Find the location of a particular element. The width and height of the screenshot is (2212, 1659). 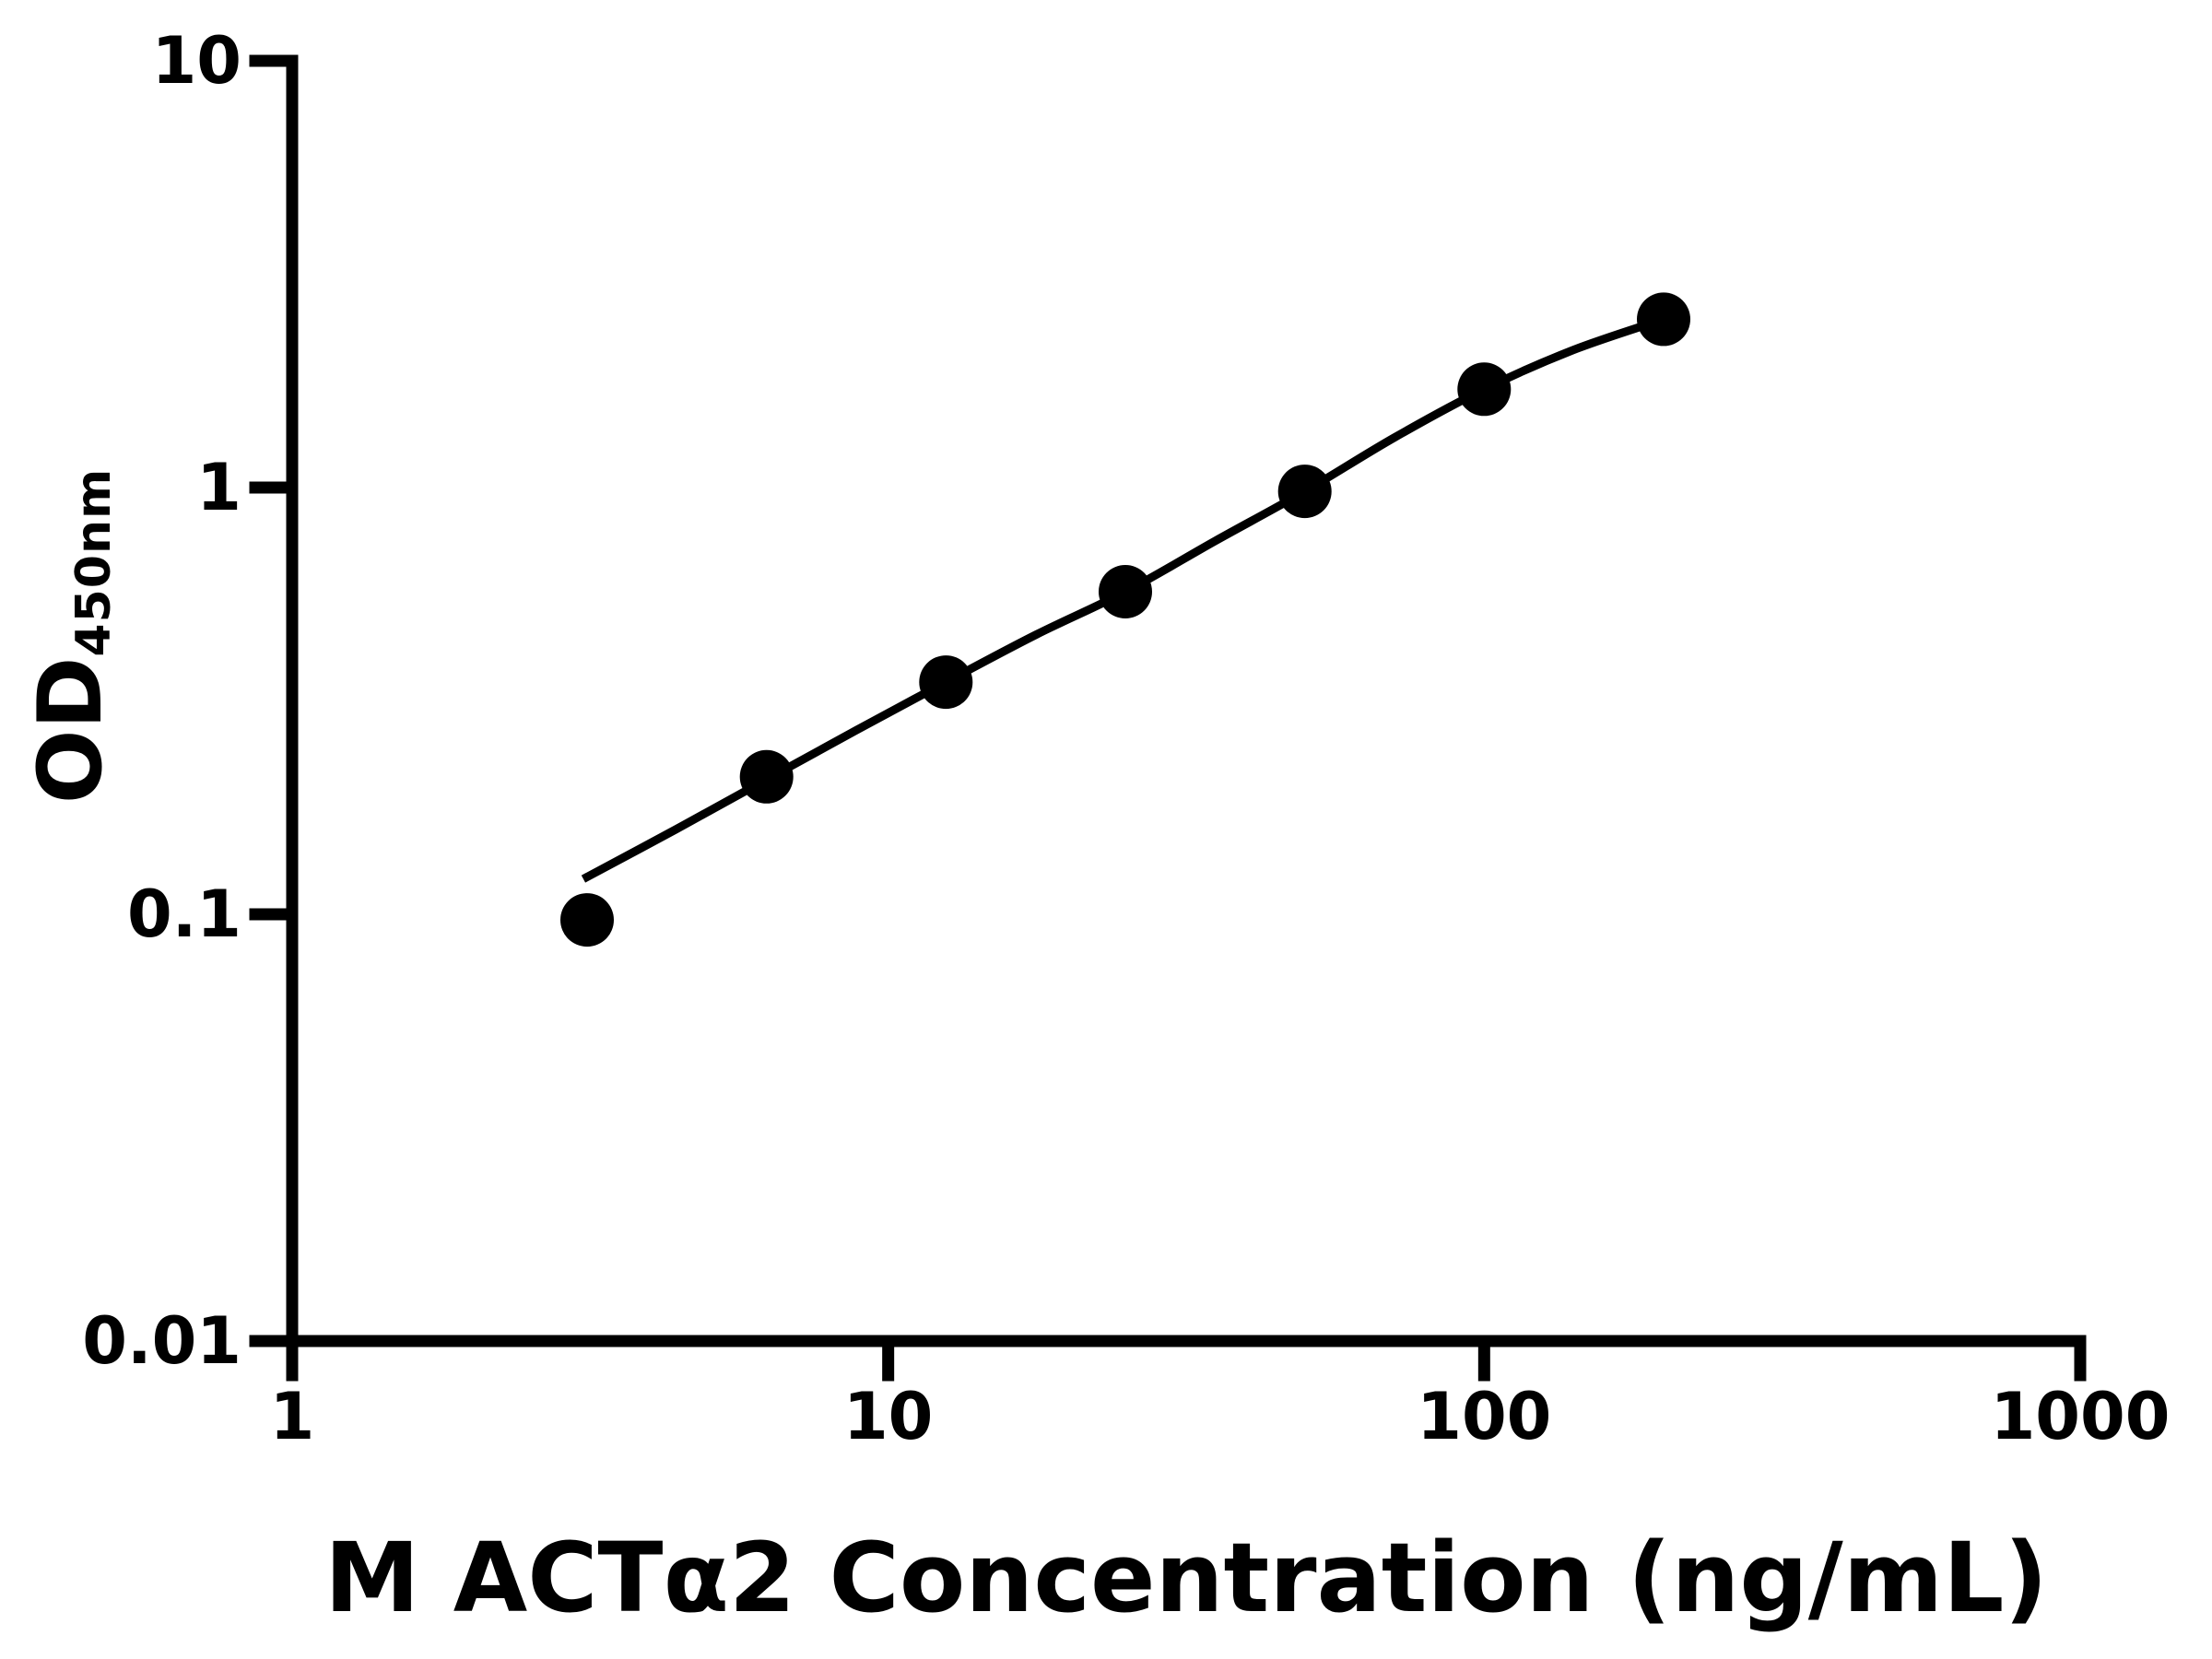

y-axis-tick-label: 0.1 is located at coordinates (183, 914).